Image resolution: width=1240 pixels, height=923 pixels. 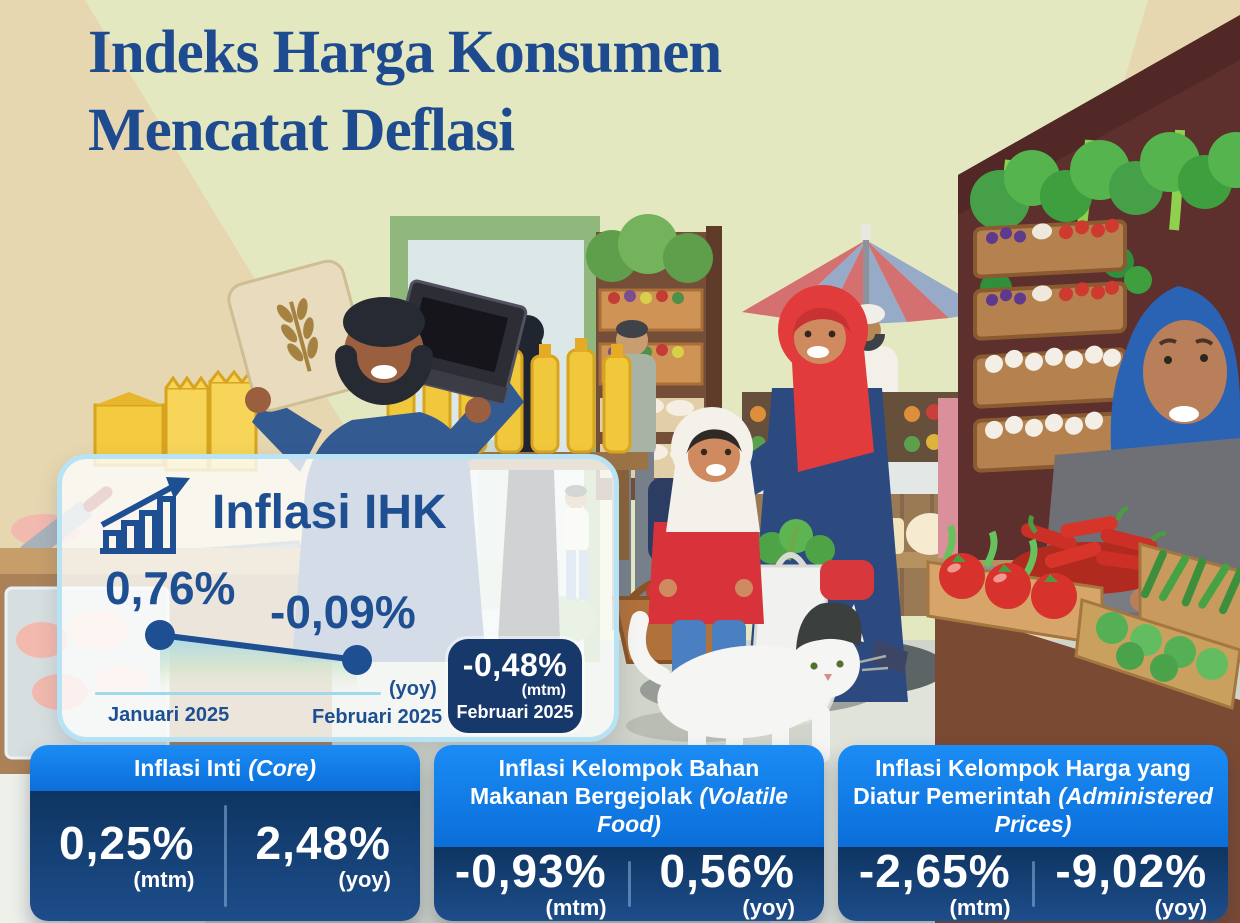 What do you see at coordinates (515, 712) in the screenshot?
I see `mtm-badge-period: Februari 2025` at bounding box center [515, 712].